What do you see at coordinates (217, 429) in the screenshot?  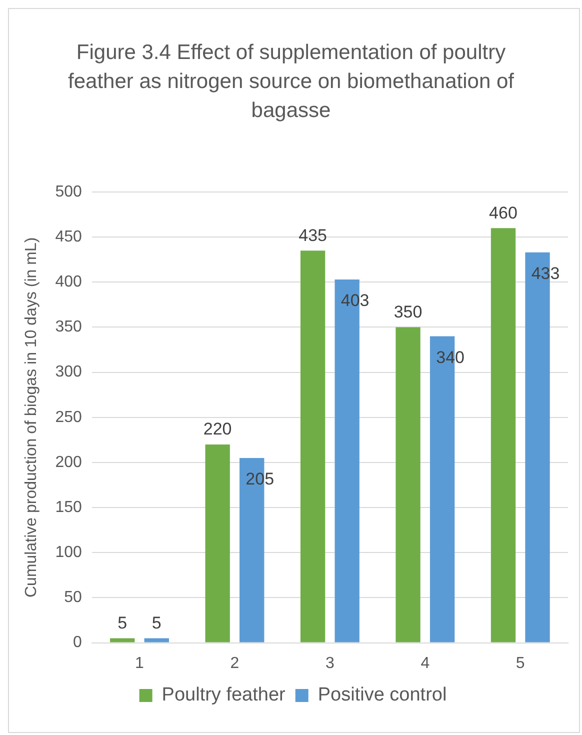 I see `data-label: 220` at bounding box center [217, 429].